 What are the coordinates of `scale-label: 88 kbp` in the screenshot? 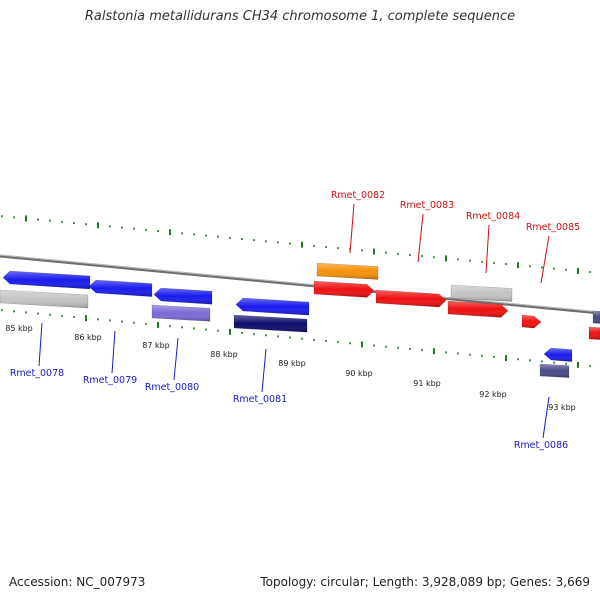 It's located at (224, 354).